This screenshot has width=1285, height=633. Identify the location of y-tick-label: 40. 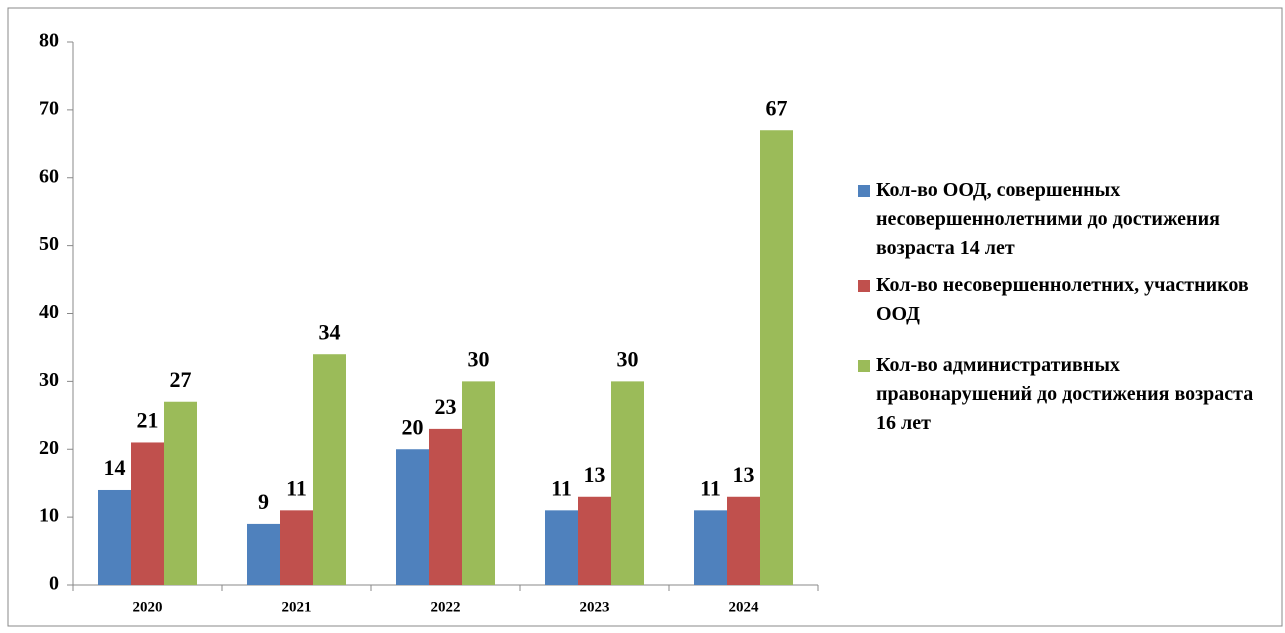
(49, 312).